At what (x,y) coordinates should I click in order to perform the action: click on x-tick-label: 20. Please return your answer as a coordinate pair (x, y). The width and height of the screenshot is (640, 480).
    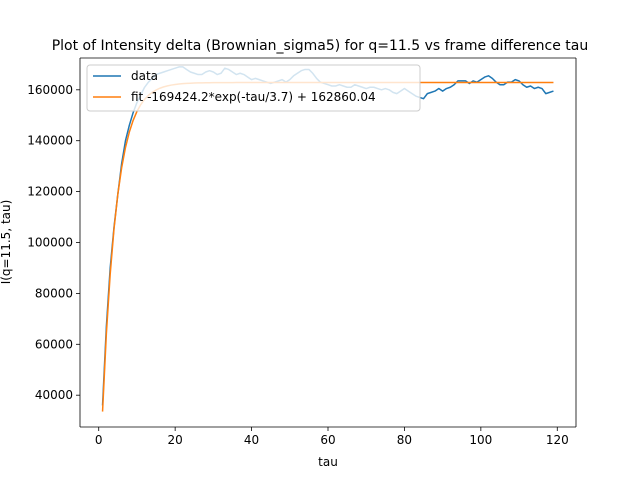
    Looking at the image, I should click on (175, 440).